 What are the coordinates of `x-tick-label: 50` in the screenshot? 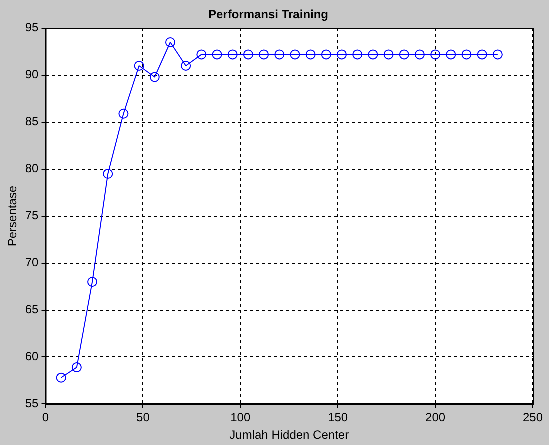 It's located at (143, 417).